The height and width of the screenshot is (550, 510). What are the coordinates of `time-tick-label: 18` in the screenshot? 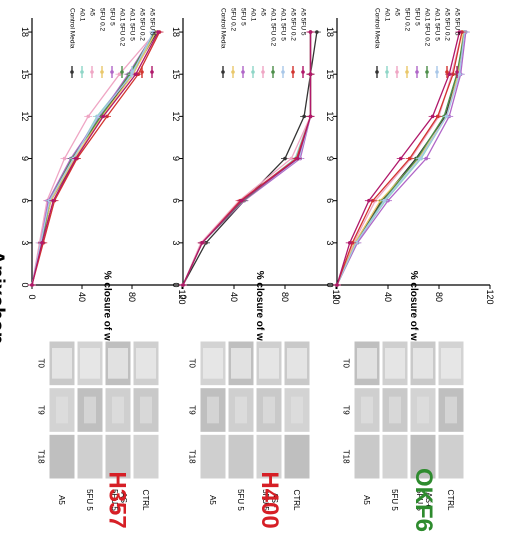 It's located at (176, 32).